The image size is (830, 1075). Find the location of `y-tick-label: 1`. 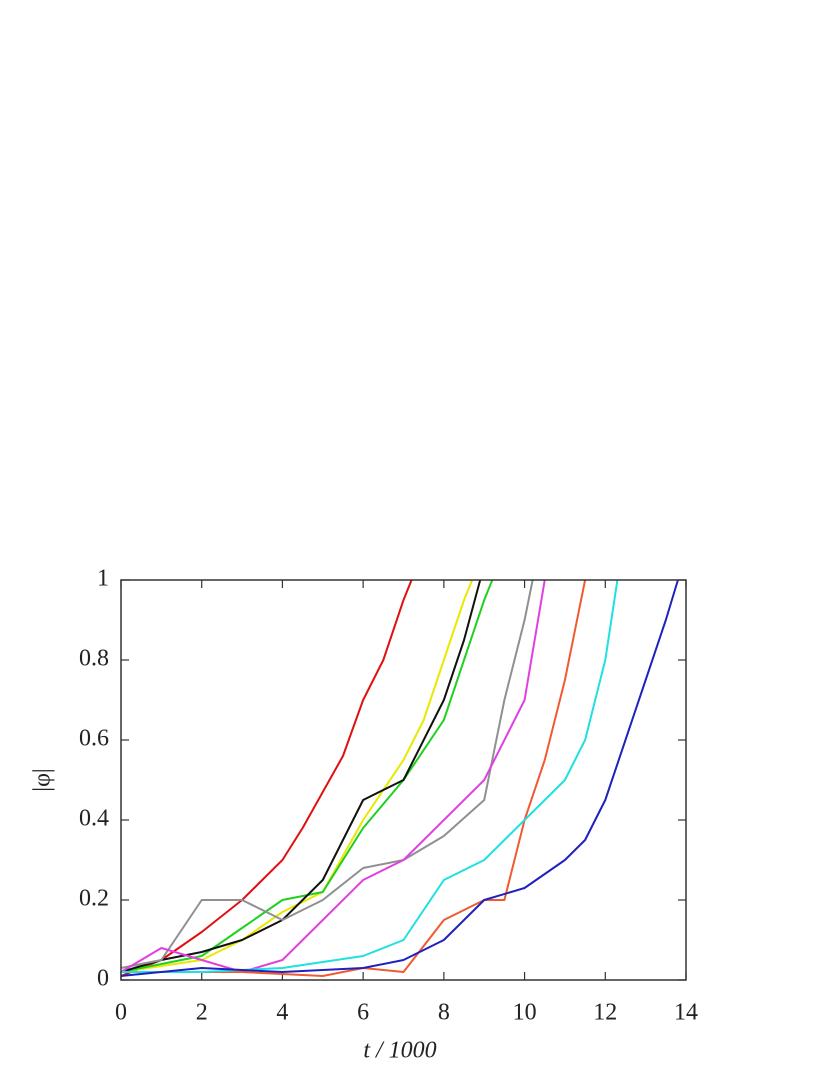

y-tick-label: 1 is located at coordinates (103, 579).